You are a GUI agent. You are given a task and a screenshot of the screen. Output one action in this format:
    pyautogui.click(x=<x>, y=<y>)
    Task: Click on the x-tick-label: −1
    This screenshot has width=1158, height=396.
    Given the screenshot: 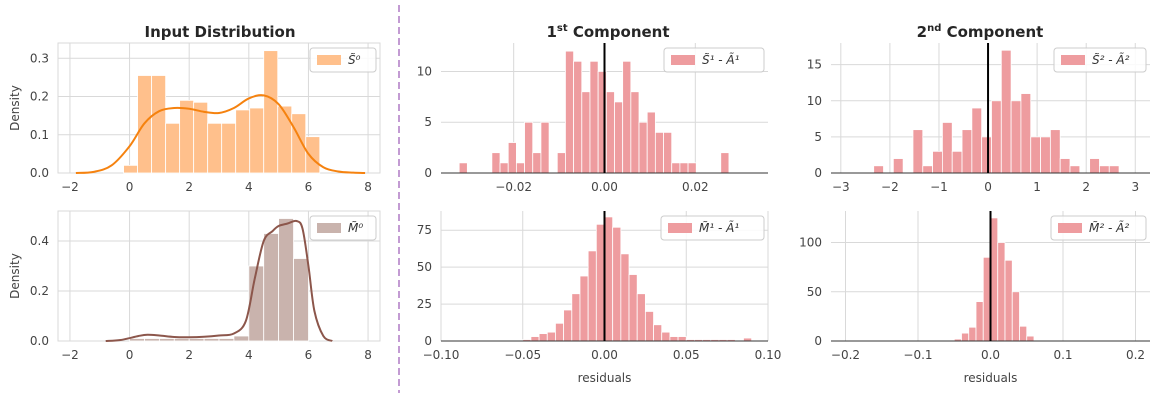 What is the action you would take?
    pyautogui.click(x=939, y=187)
    